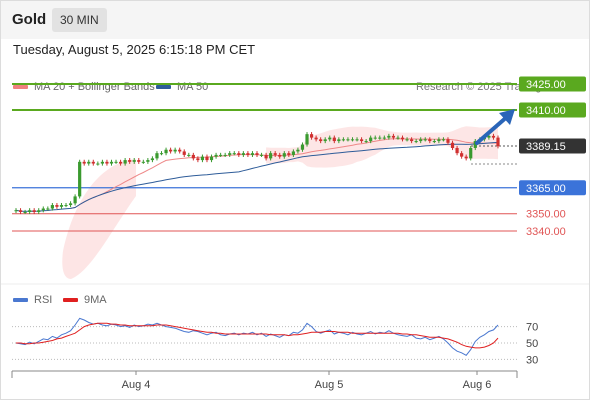 This screenshot has height=401, width=590. What do you see at coordinates (29, 19) in the screenshot?
I see `instrument-title: Gold` at bounding box center [29, 19].